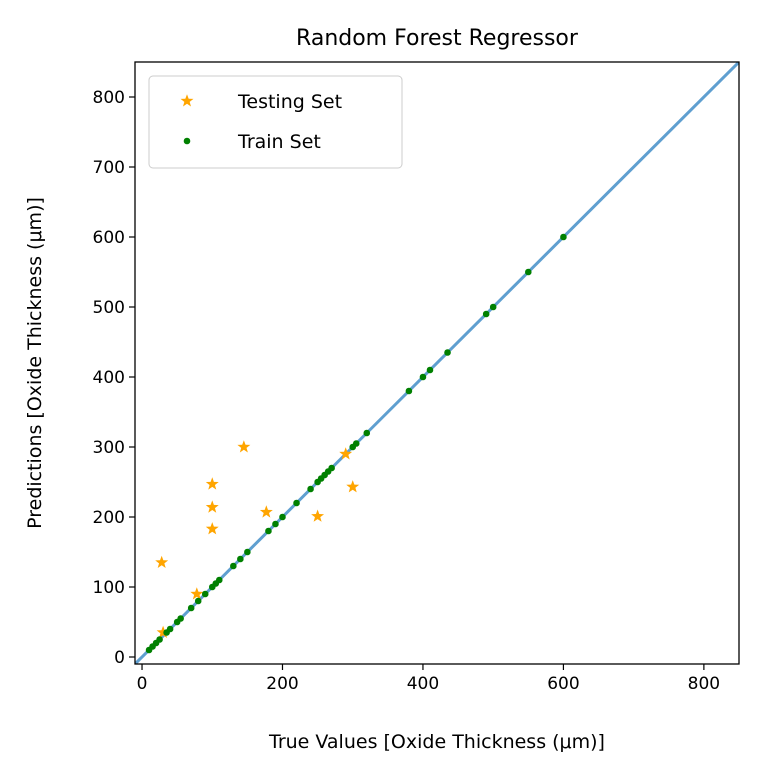 The width and height of the screenshot is (759, 777). Describe the element at coordinates (282, 684) in the screenshot. I see `x-tick-label: 200` at that location.